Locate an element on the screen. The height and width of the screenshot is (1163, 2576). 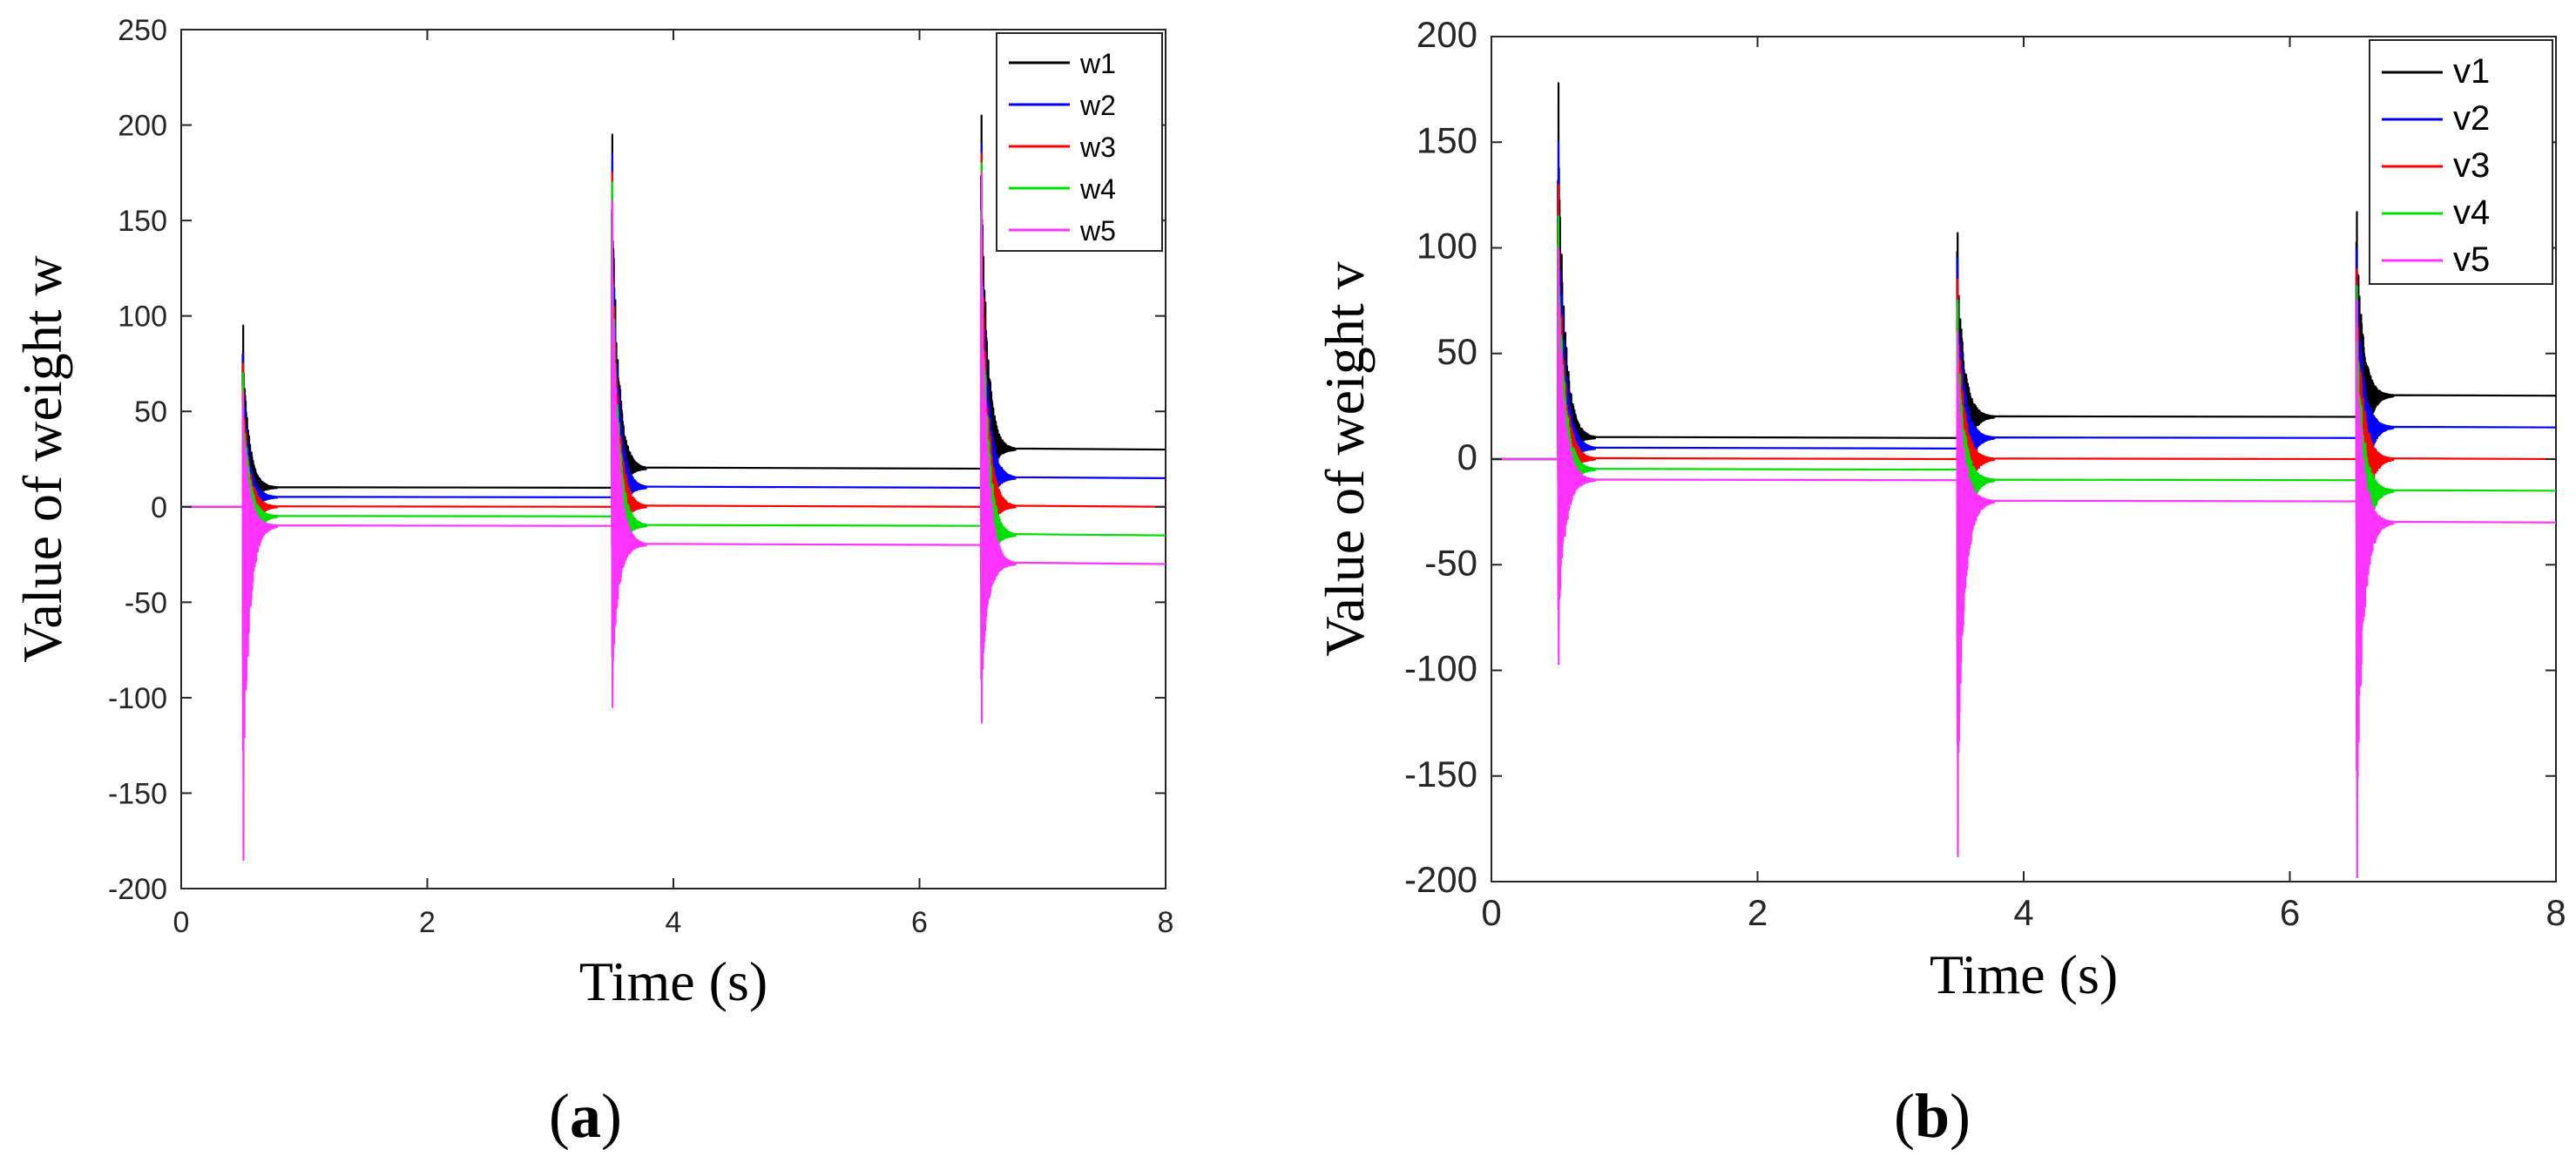
y-axis-label: Value of weight v is located at coordinates (1345, 458).